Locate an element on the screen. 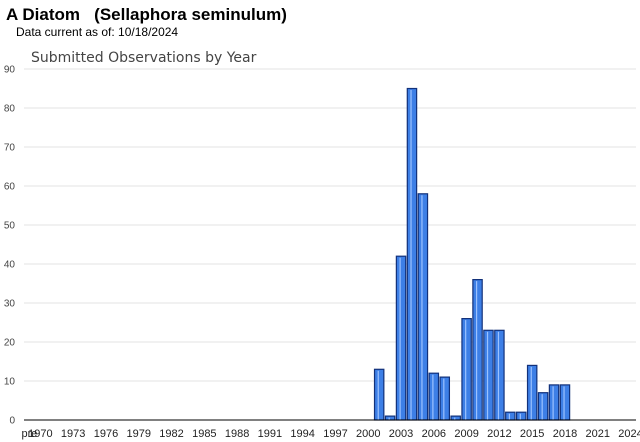 The image size is (640, 442). y-tick-label: 0 is located at coordinates (12, 421).